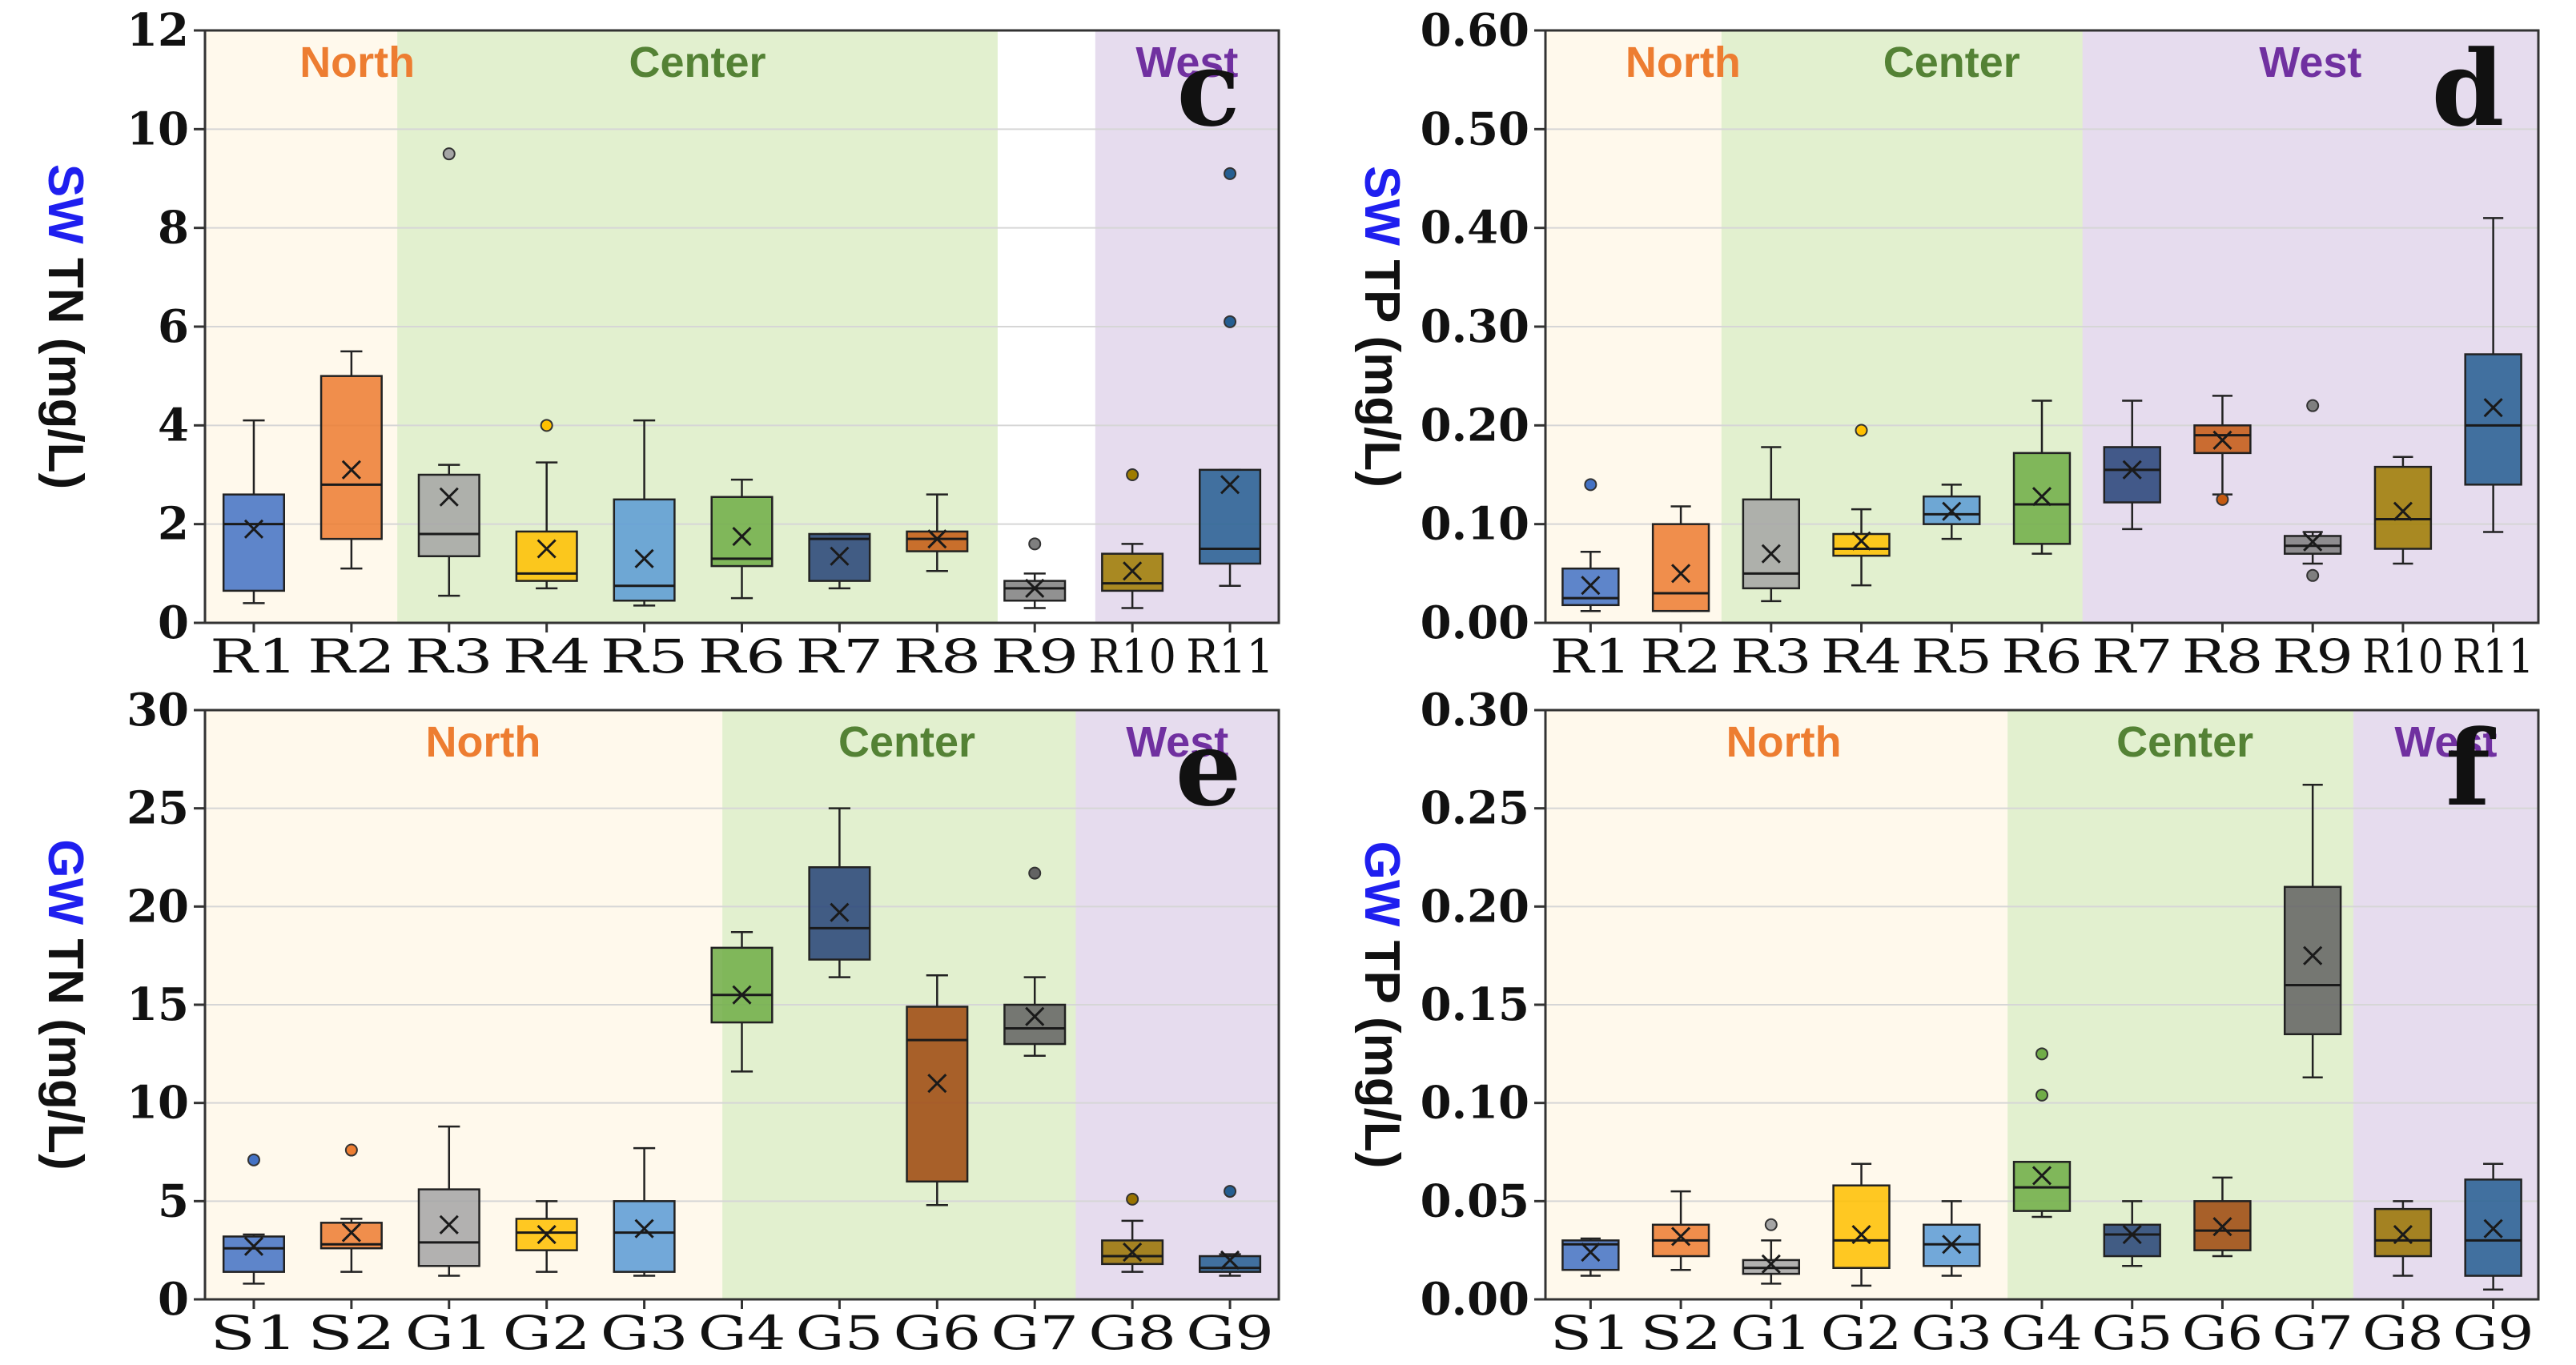 This screenshot has width=2576, height=1365. Describe the element at coordinates (547, 1333) in the screenshot. I see `x-category-label-G2: G2` at that location.